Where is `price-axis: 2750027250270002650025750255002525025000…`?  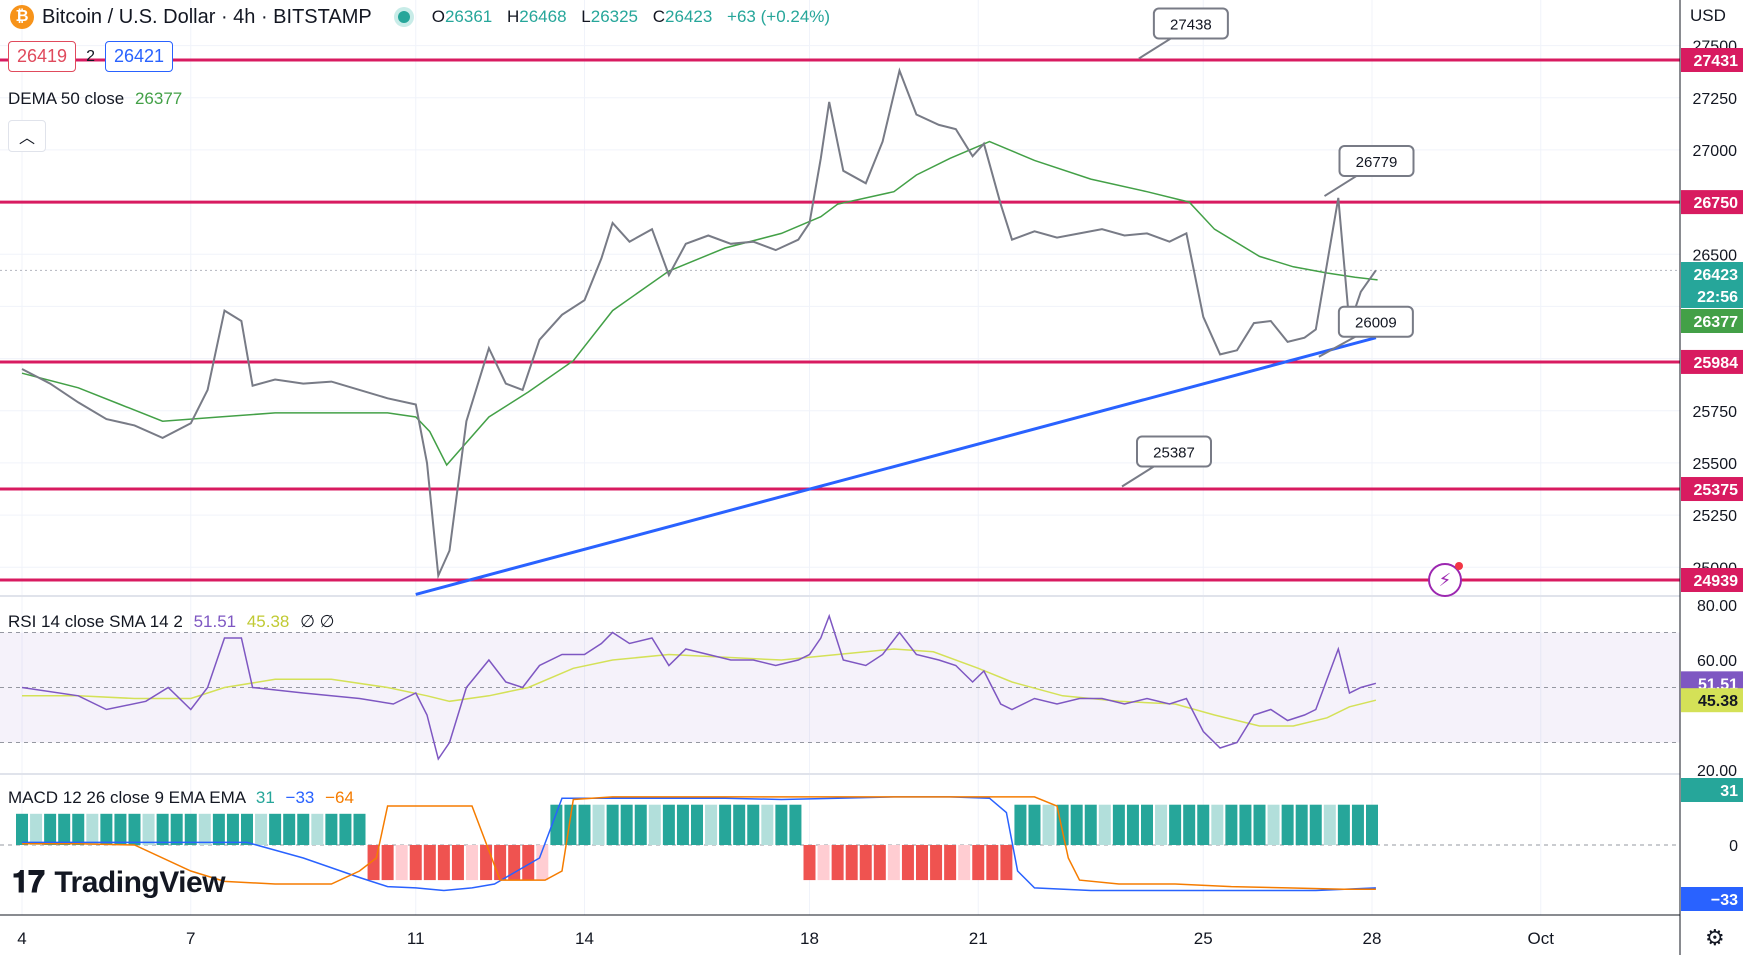 price-axis: 2750027250270002650025750255002525025000… is located at coordinates (1711, 477).